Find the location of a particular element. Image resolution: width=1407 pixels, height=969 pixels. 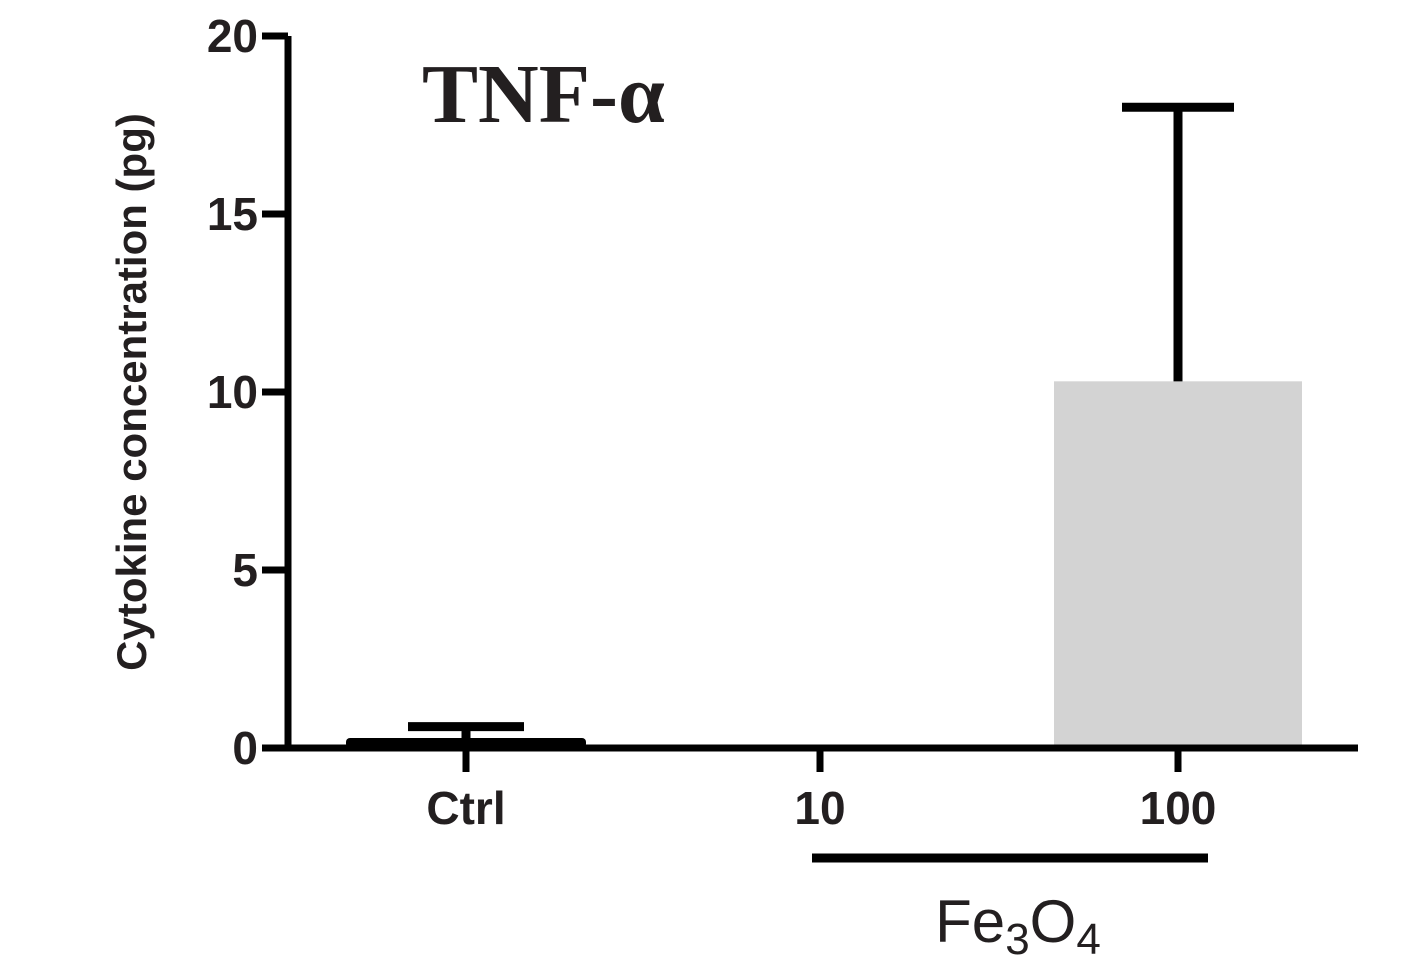

y-tick-label: 5 is located at coordinates (245, 570).